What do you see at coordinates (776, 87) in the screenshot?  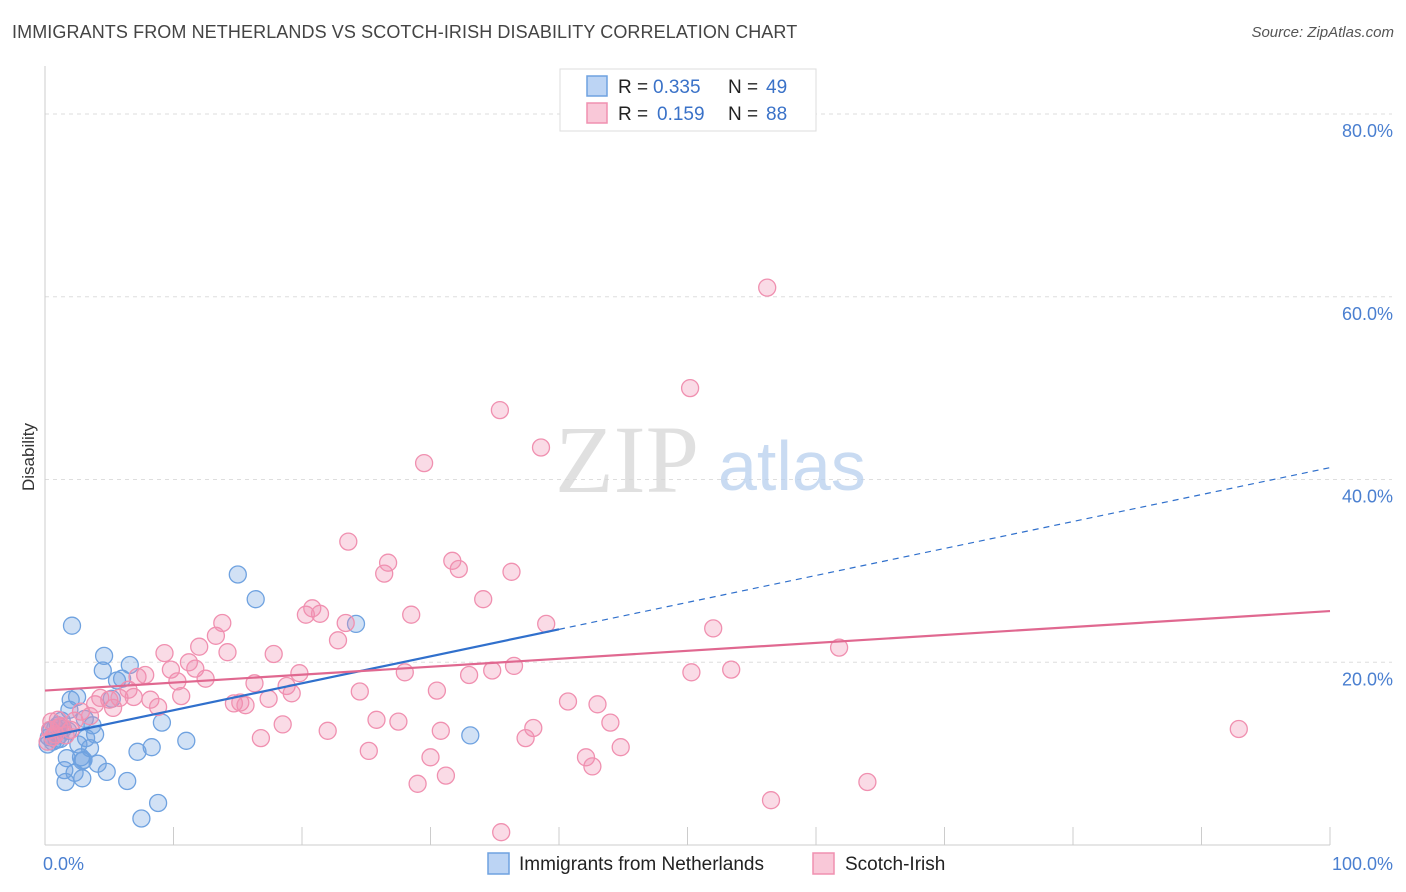 I see `legend-n-value-1: 49` at bounding box center [776, 87].